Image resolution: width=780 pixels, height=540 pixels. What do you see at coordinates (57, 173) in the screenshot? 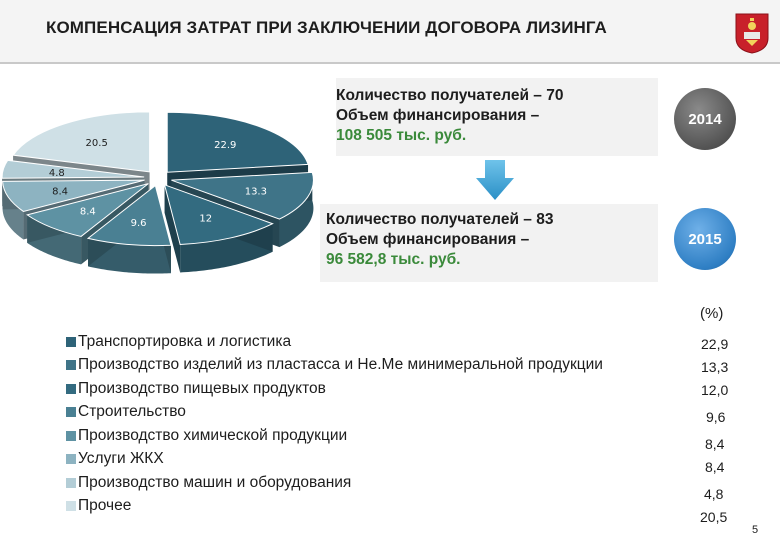
I see `pie-data-label: 4.8` at bounding box center [57, 173].